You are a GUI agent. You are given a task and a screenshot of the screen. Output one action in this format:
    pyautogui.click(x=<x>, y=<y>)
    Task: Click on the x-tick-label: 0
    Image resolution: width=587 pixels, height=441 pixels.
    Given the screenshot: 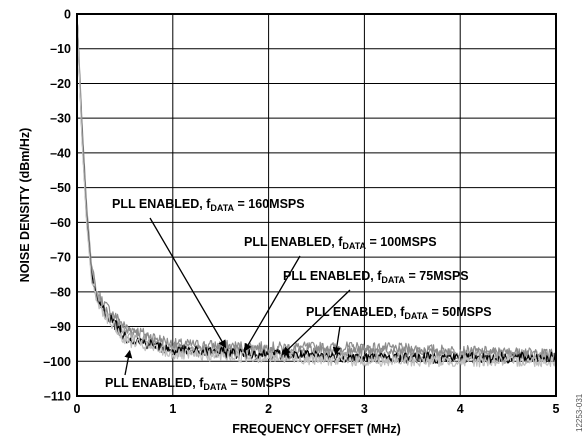 What is the action you would take?
    pyautogui.click(x=77, y=409)
    